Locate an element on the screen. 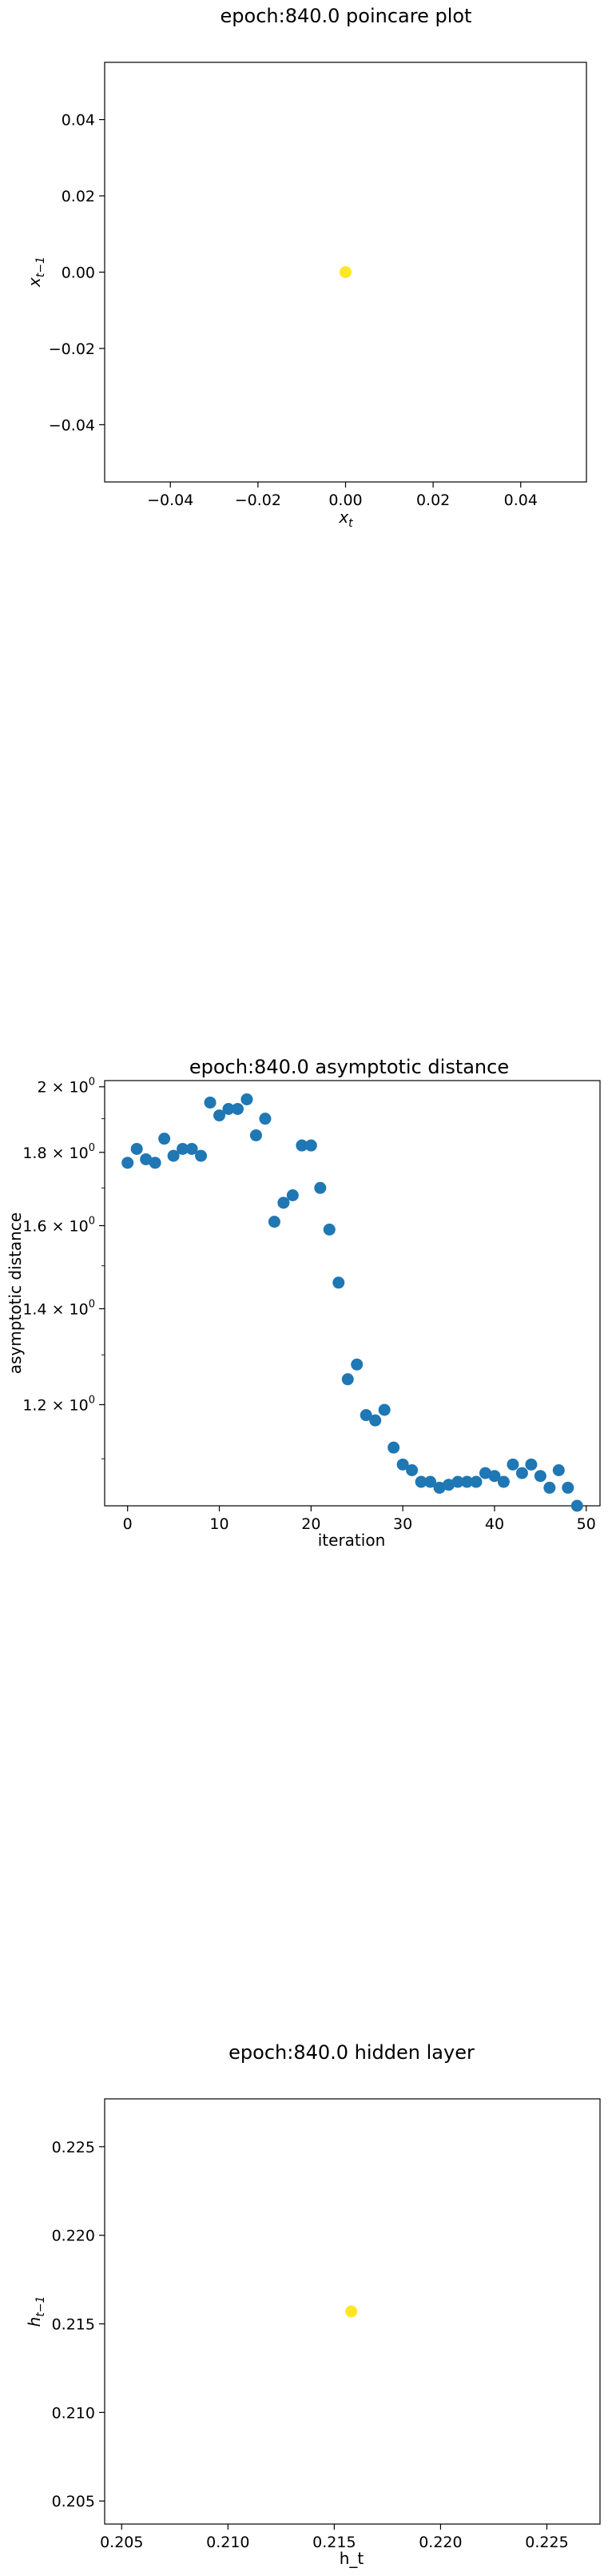  hidden-points is located at coordinates (351, 2311).